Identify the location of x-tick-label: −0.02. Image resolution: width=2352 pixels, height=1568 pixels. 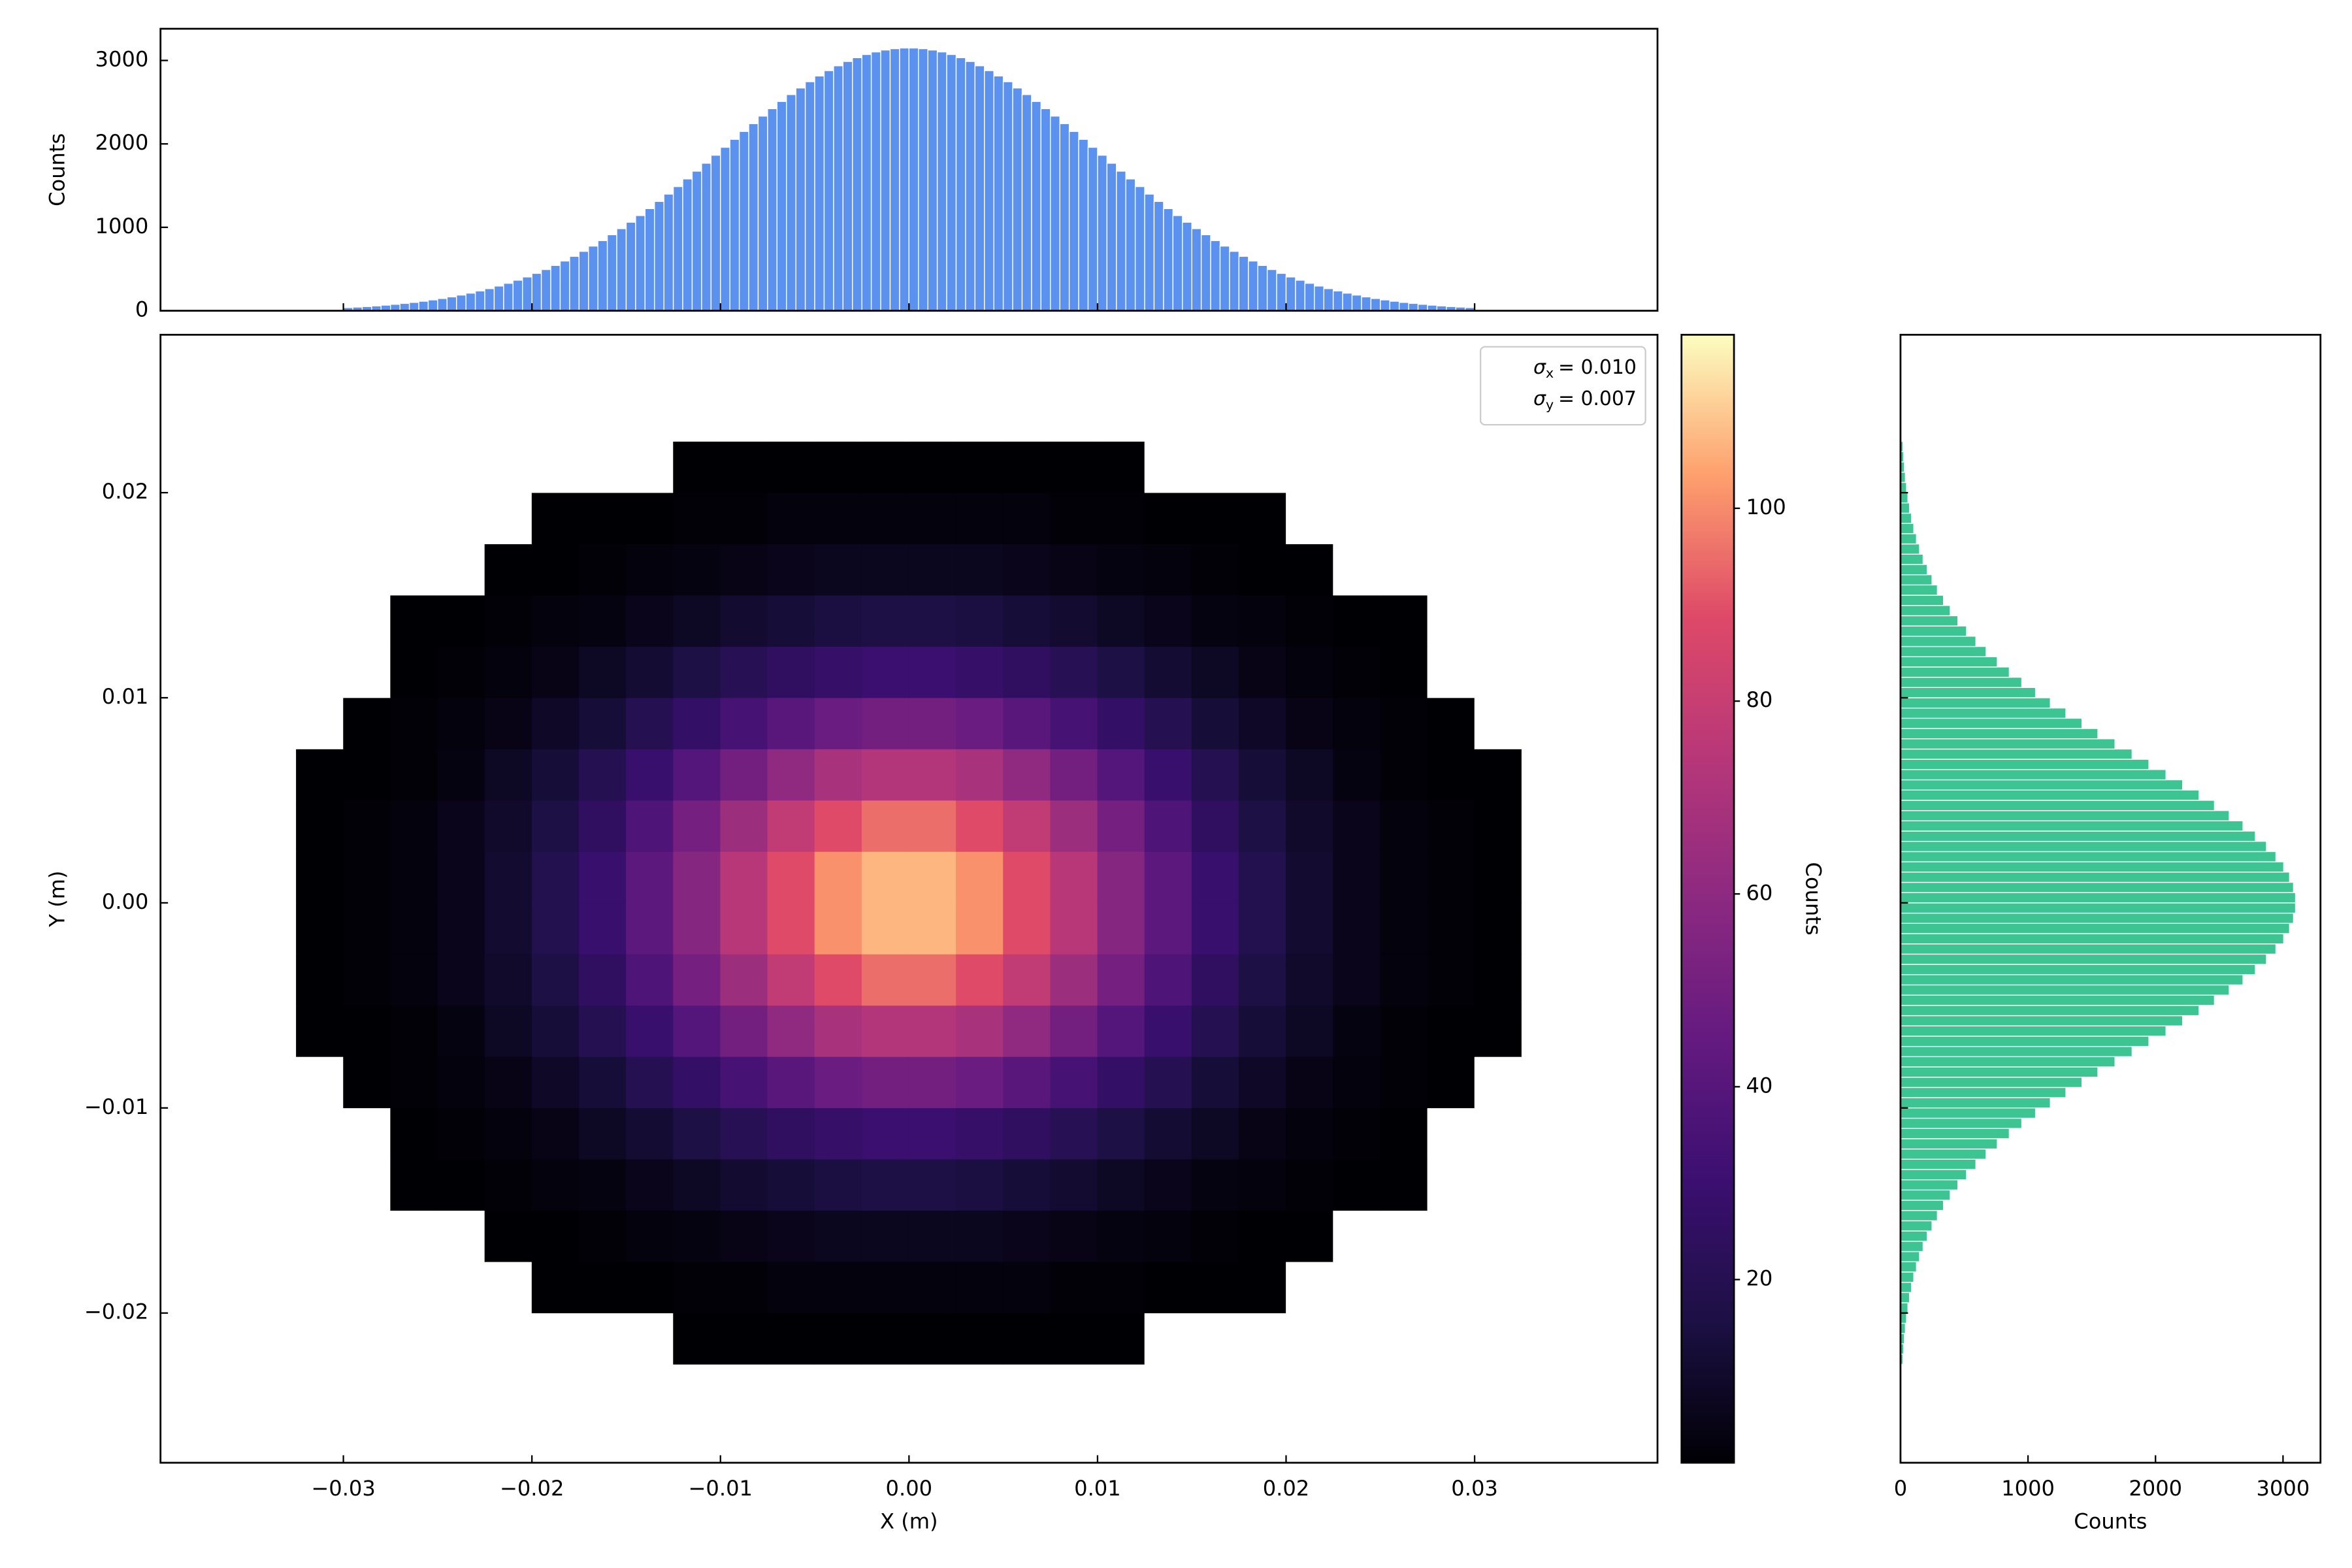
(532, 1488).